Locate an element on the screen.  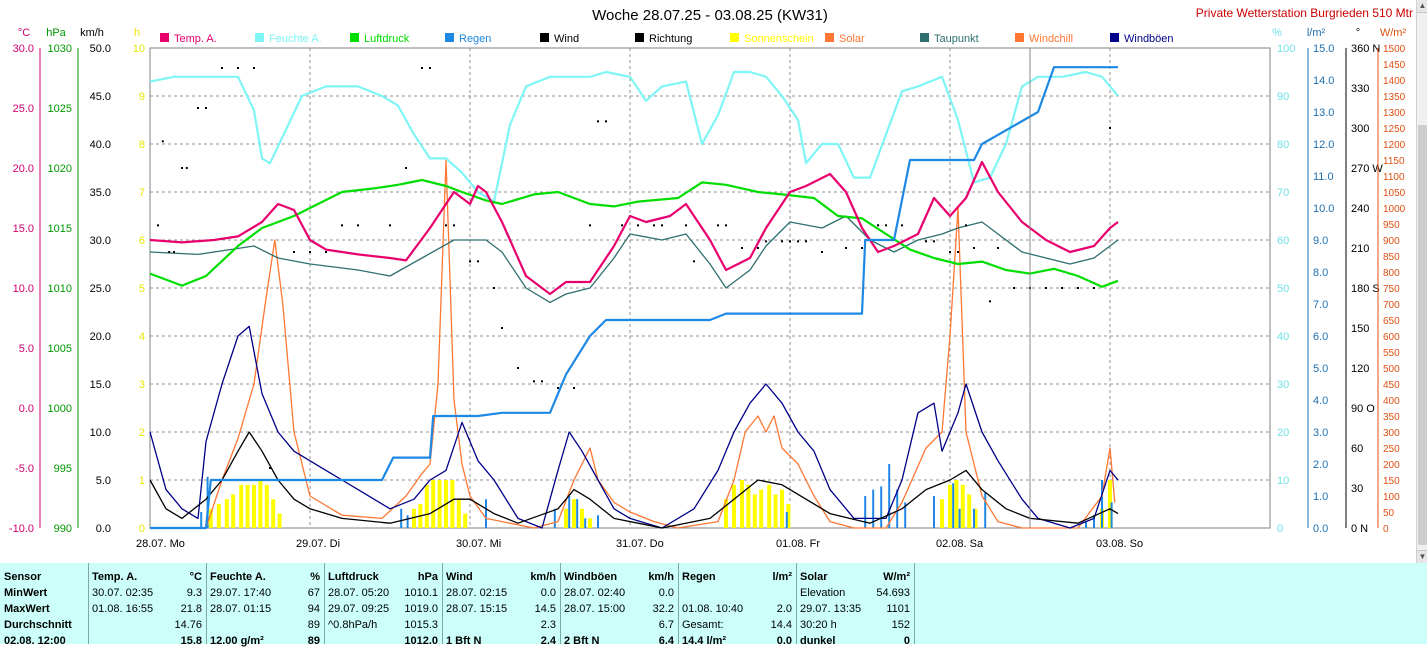
right-tick-label: 60 is located at coordinates (1283, 241).